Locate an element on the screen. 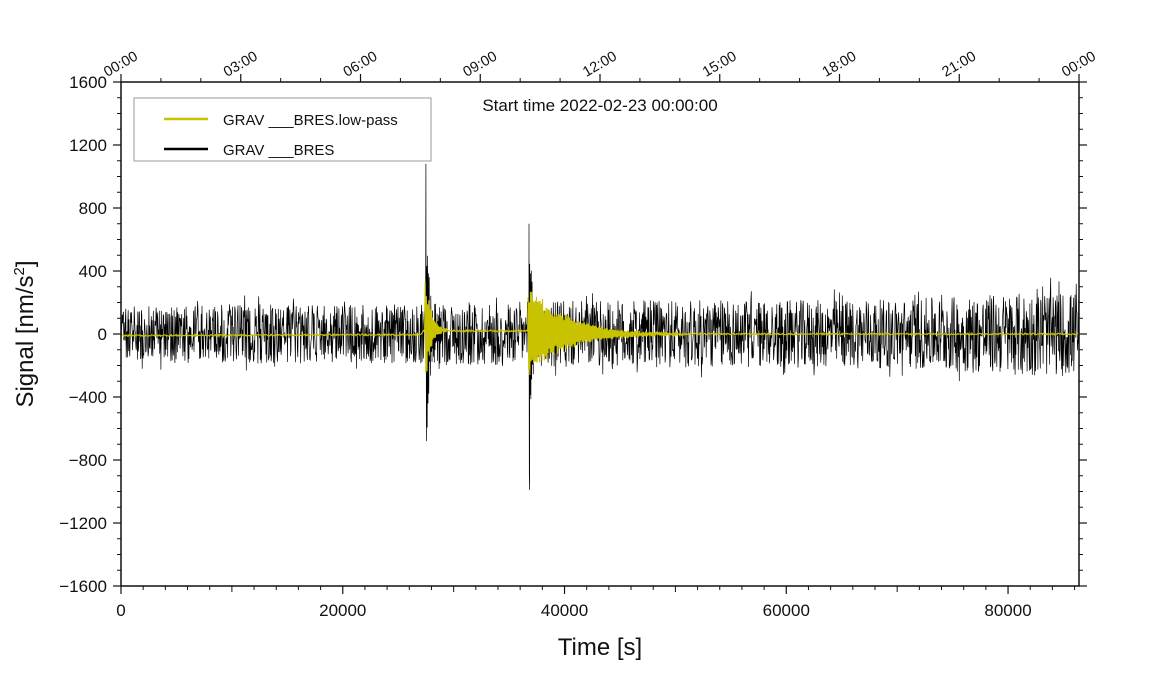  x-tick-label: 40000 is located at coordinates (564, 610).